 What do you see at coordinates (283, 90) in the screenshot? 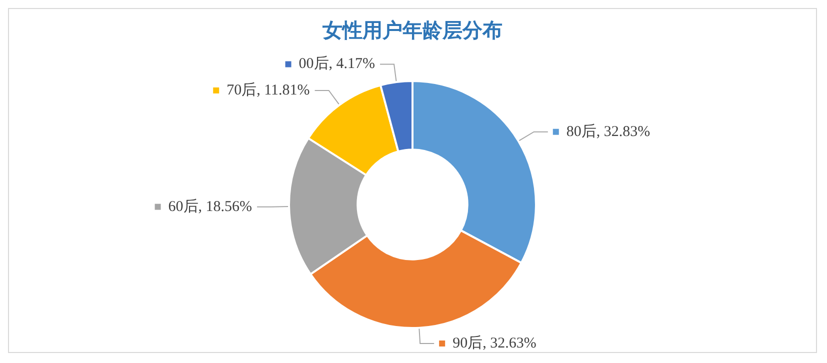
I see `data-label: , 11.81%` at bounding box center [283, 90].